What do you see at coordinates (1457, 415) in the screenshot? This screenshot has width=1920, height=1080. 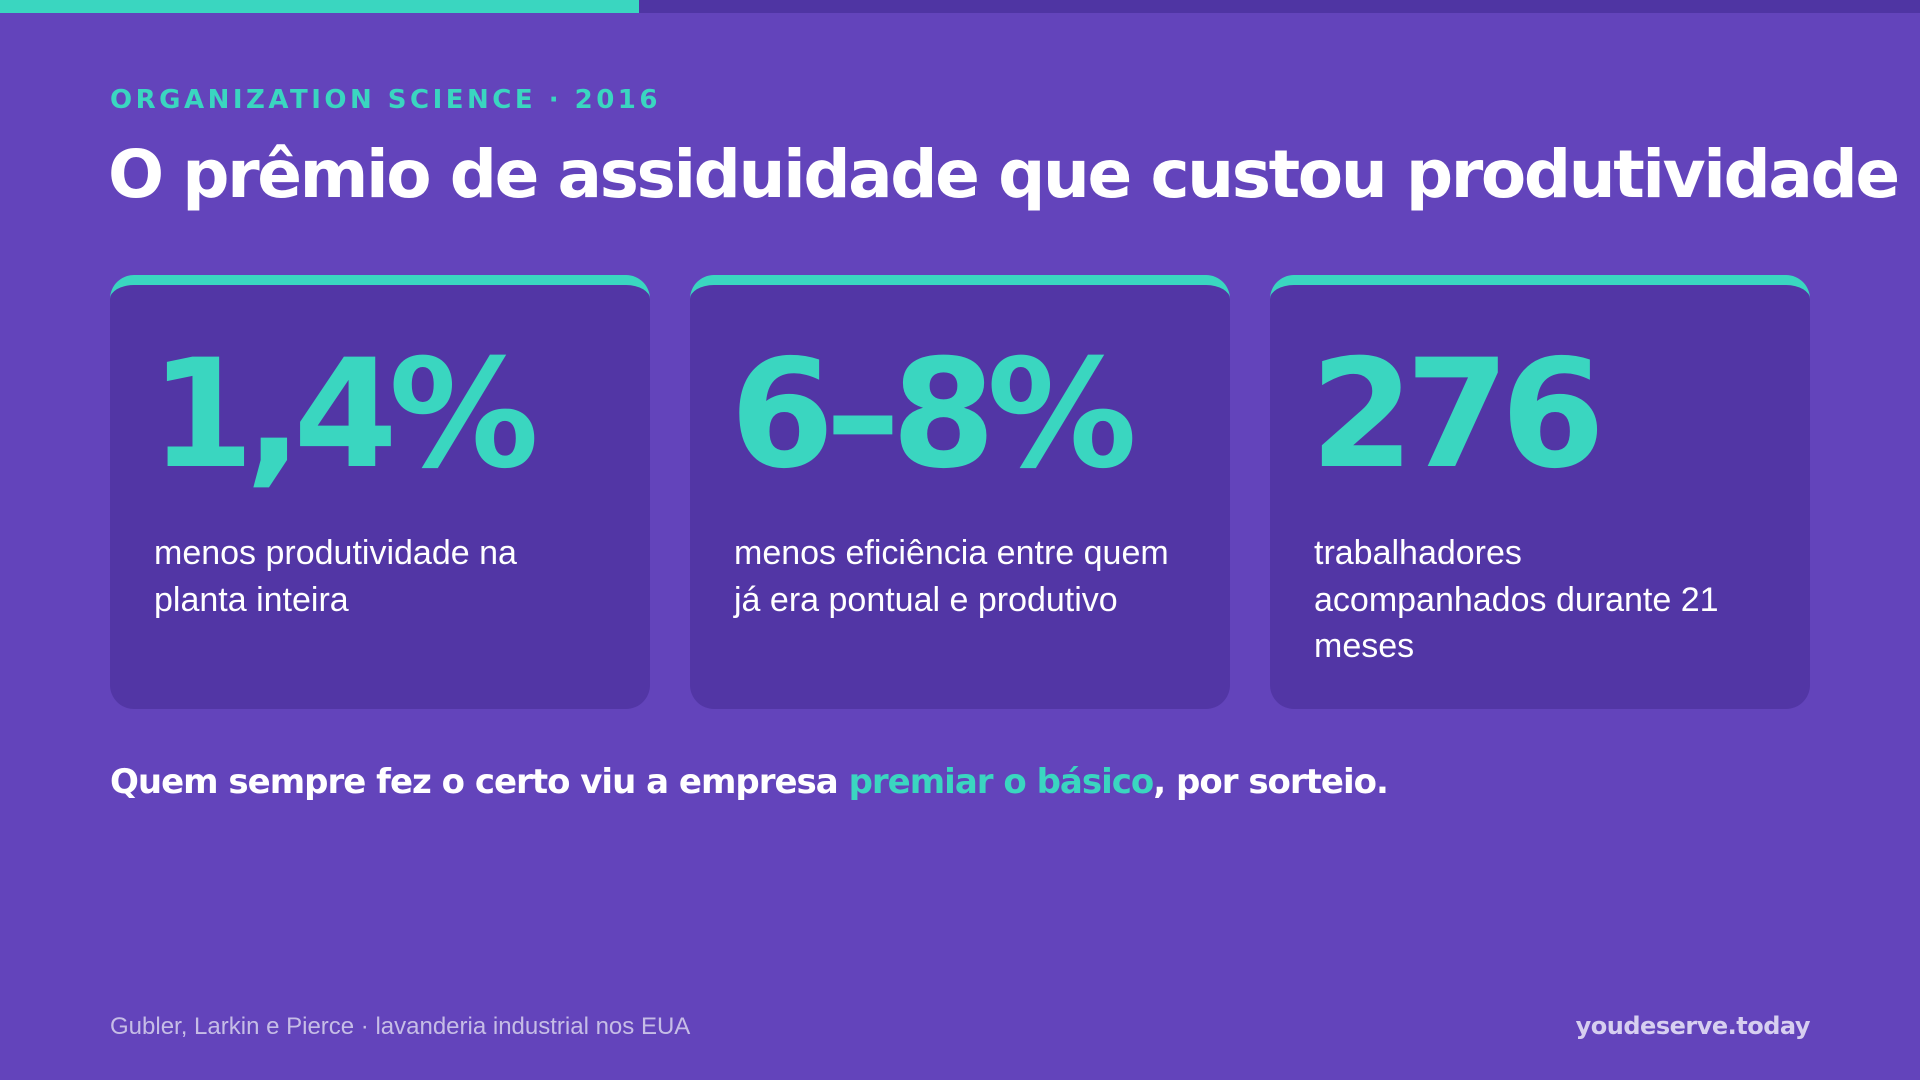 I see `stat-number: 276` at bounding box center [1457, 415].